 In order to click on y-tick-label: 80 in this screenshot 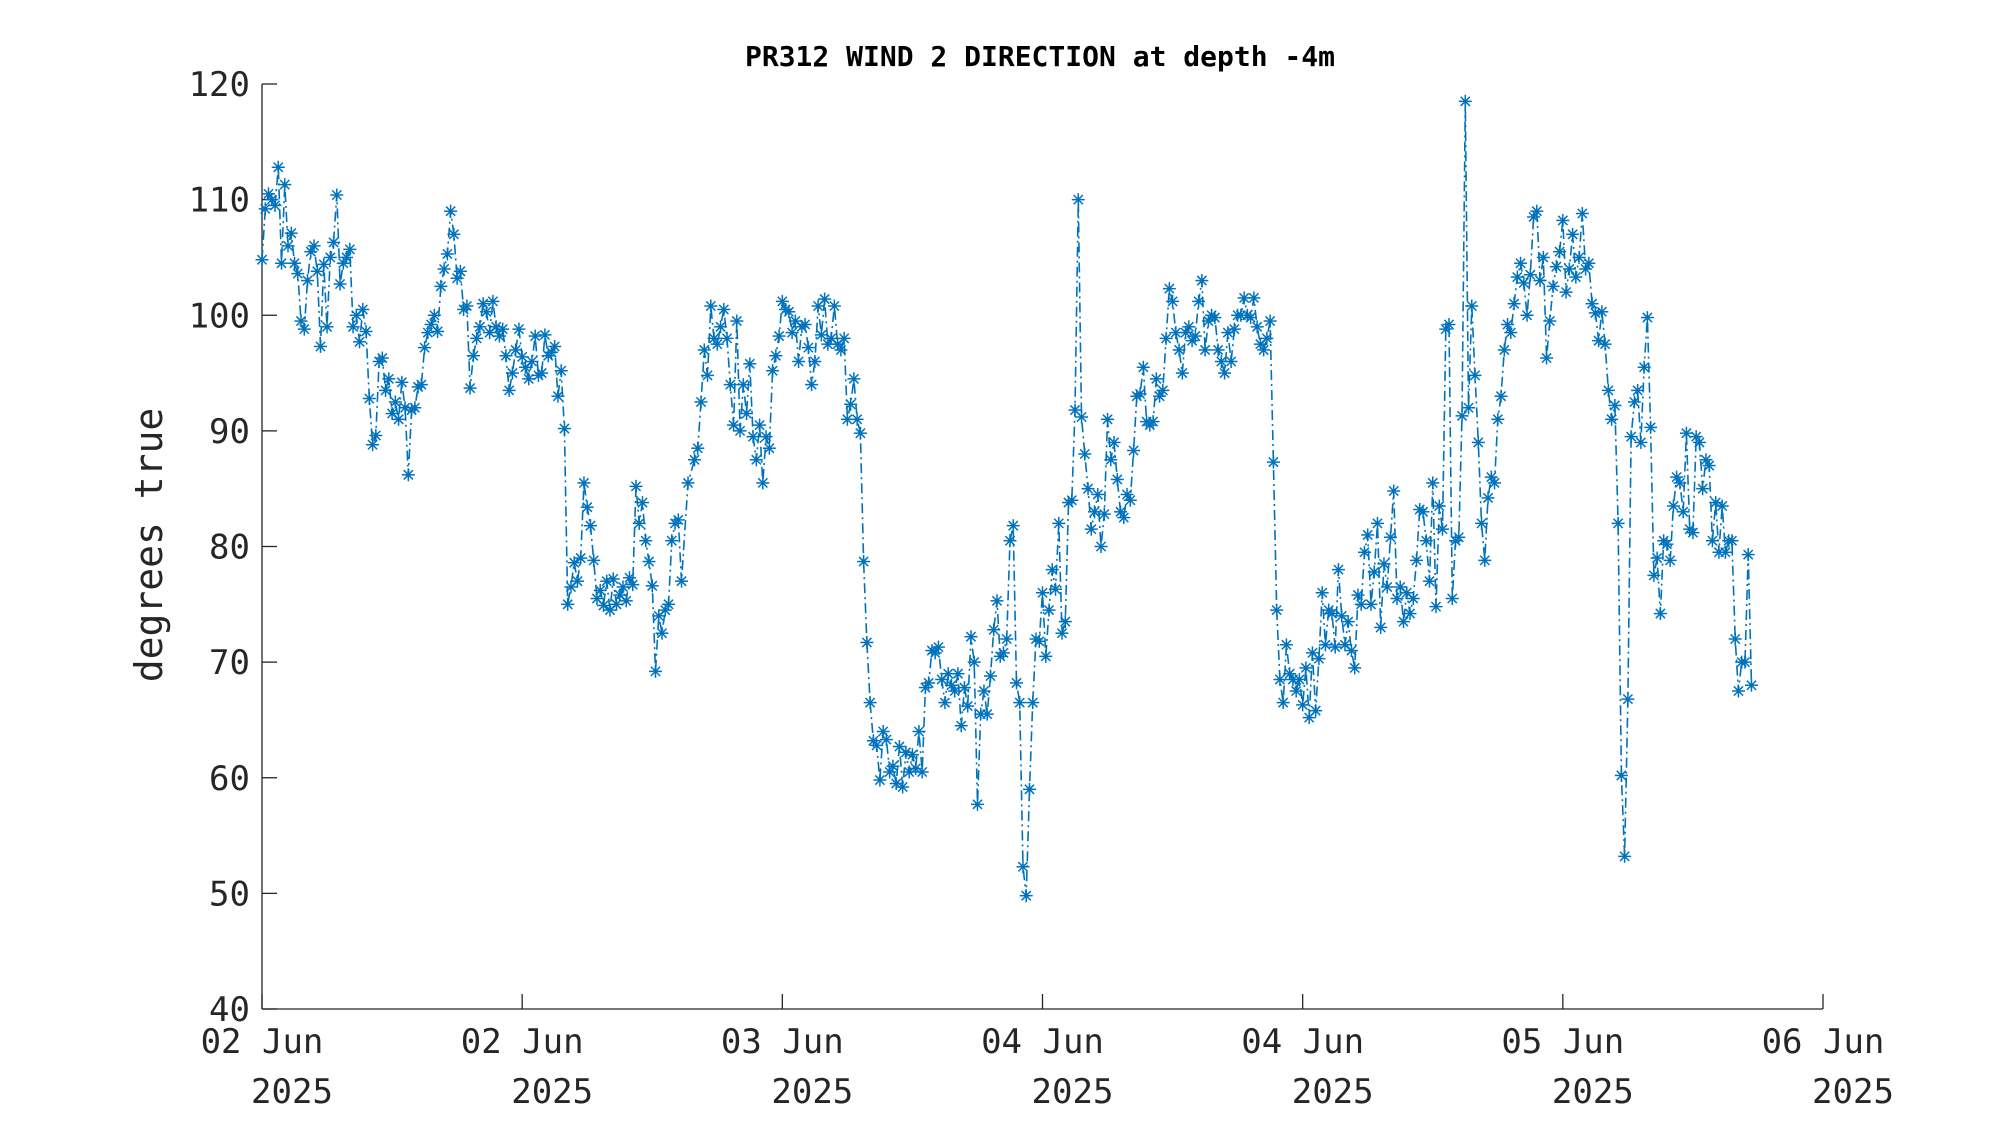, I will do `click(229, 548)`.